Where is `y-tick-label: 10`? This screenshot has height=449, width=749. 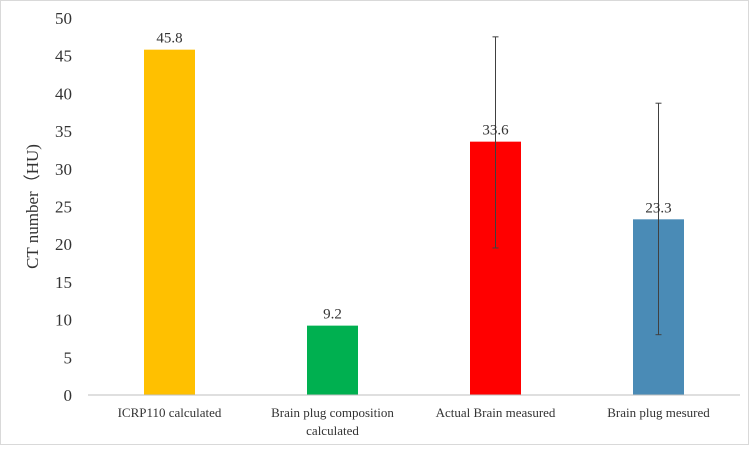 y-tick-label: 10 is located at coordinates (63, 320).